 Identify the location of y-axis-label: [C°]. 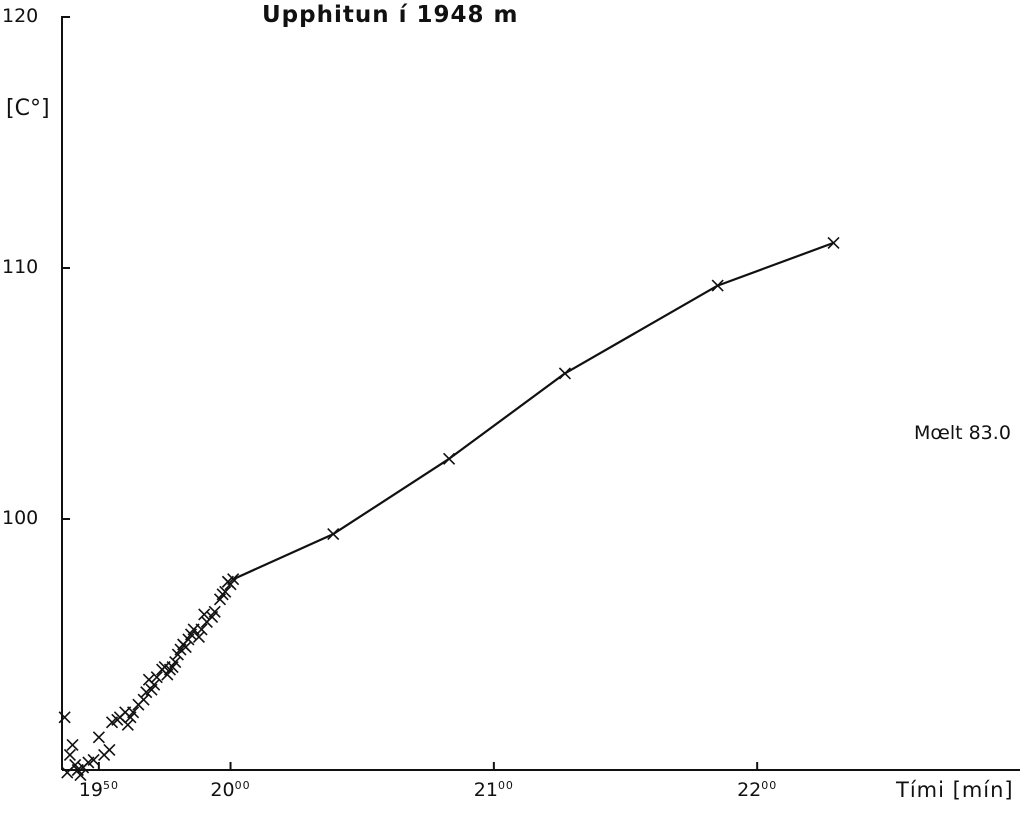
(28, 108).